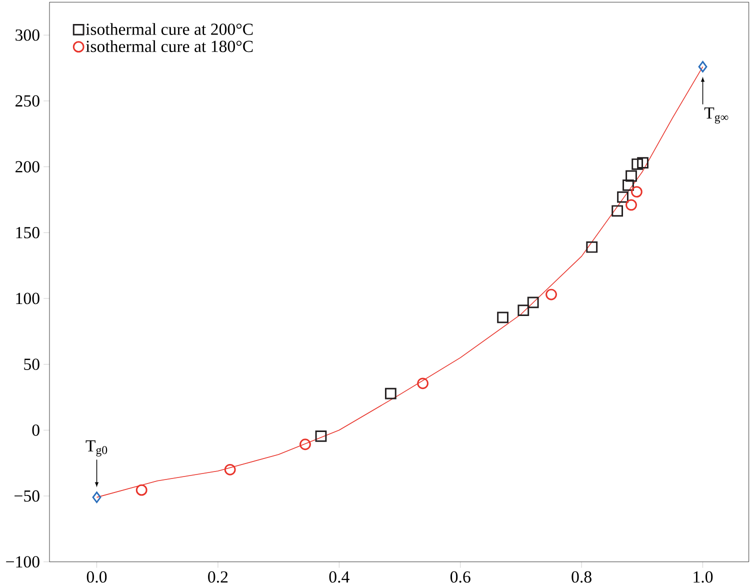 The width and height of the screenshot is (751, 588). I want to click on y-tick-label: 0, so click(36, 430).